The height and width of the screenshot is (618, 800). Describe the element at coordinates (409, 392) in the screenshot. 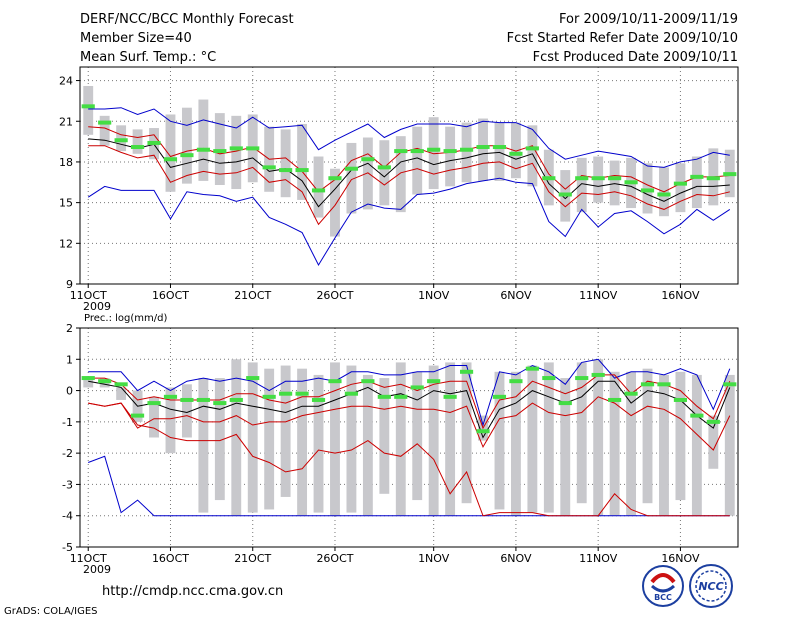

I see `prec-outer-upper-line` at that location.